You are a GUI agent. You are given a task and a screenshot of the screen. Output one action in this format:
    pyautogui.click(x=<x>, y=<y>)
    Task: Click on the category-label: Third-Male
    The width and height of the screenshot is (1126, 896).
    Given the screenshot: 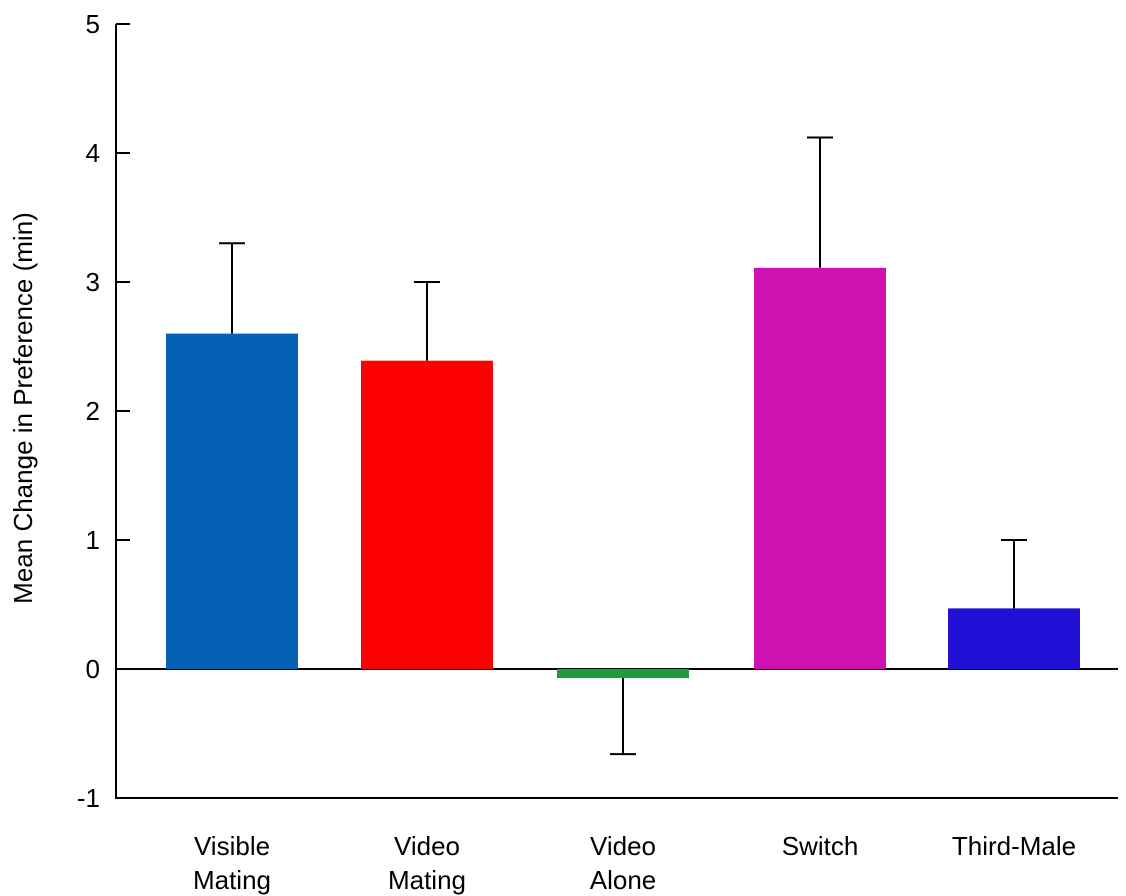 What is the action you would take?
    pyautogui.click(x=1014, y=846)
    